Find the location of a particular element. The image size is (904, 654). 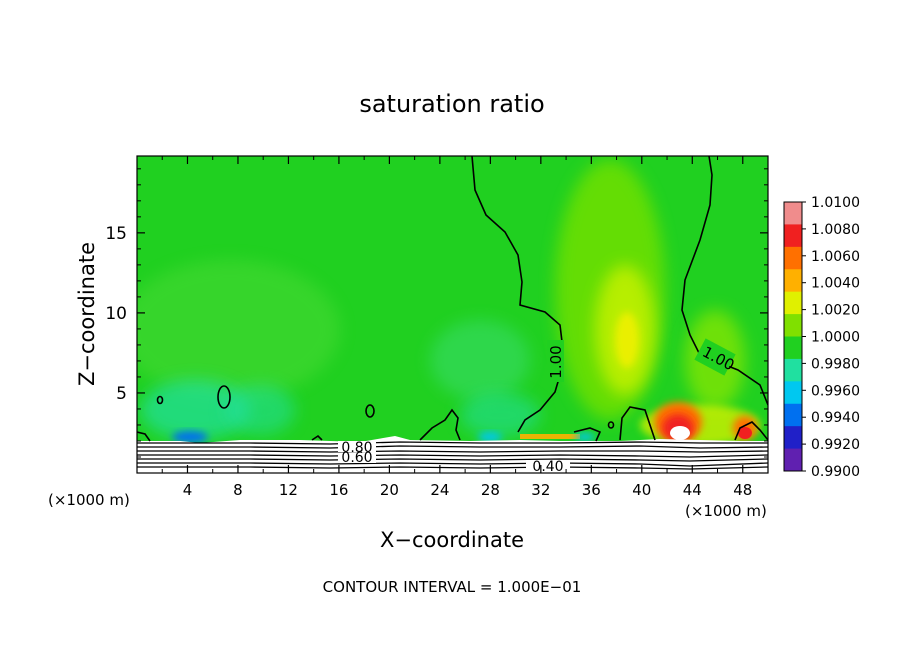

x-tick-label: 36 is located at coordinates (591, 490).